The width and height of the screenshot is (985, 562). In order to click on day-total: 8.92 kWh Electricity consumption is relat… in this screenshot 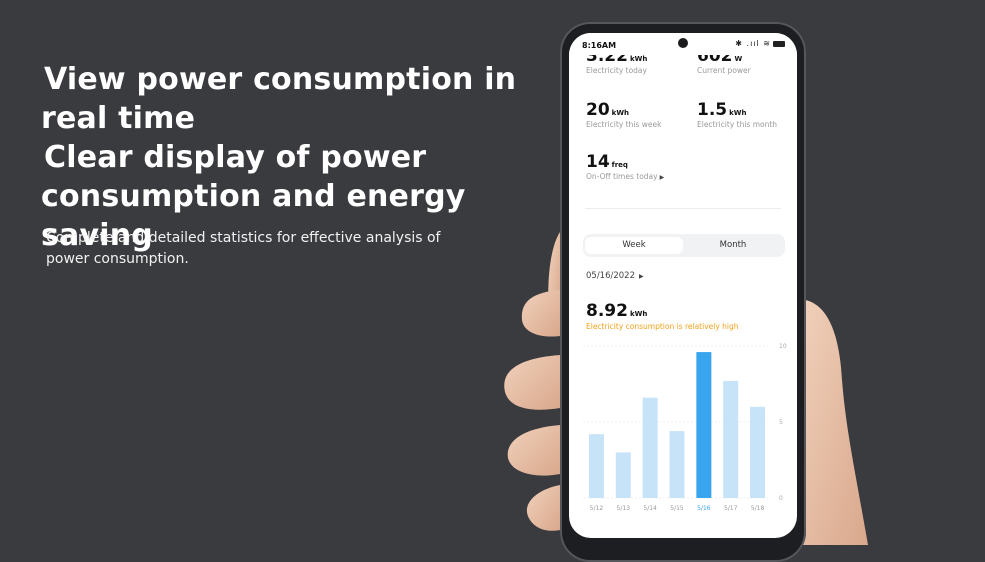, I will do `click(662, 316)`.